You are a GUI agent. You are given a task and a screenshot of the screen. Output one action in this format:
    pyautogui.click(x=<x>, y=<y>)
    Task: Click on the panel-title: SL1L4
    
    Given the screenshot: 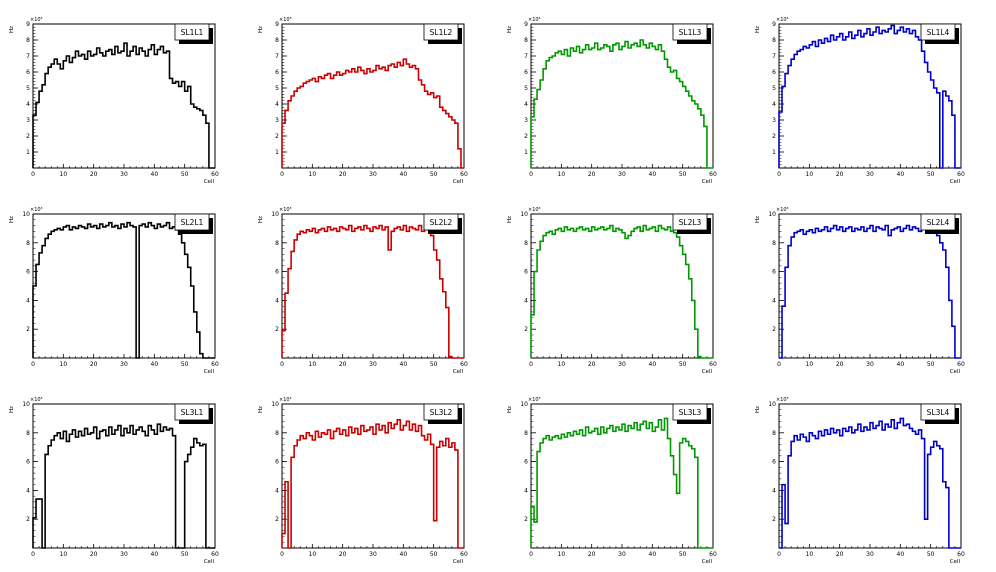 What is the action you would take?
    pyautogui.click(x=938, y=32)
    